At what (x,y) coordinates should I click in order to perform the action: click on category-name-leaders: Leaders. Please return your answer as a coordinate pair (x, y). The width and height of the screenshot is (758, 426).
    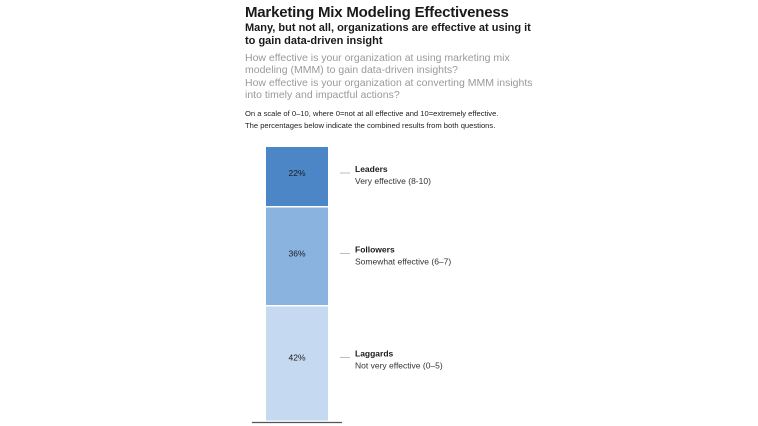
    Looking at the image, I should click on (371, 169).